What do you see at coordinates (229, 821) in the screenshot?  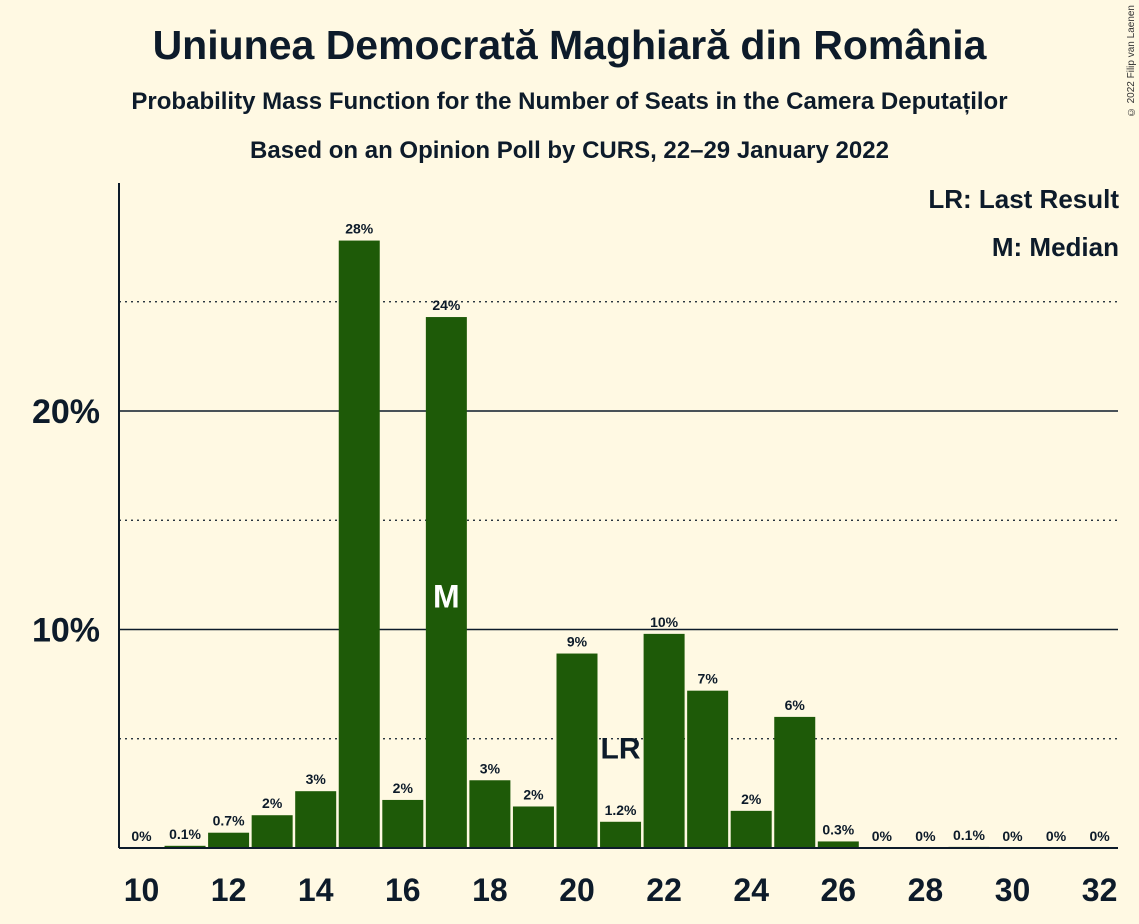 I see `bar-value-label: 0.7%` at bounding box center [229, 821].